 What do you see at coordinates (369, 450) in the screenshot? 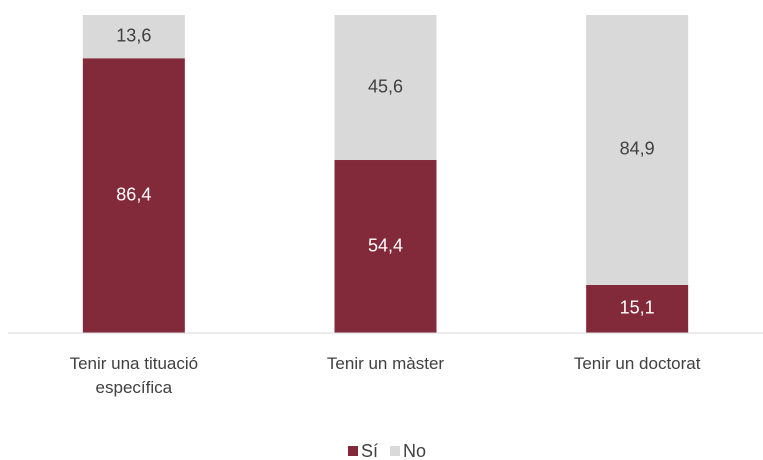
I see `legend-label: Sí` at bounding box center [369, 450].